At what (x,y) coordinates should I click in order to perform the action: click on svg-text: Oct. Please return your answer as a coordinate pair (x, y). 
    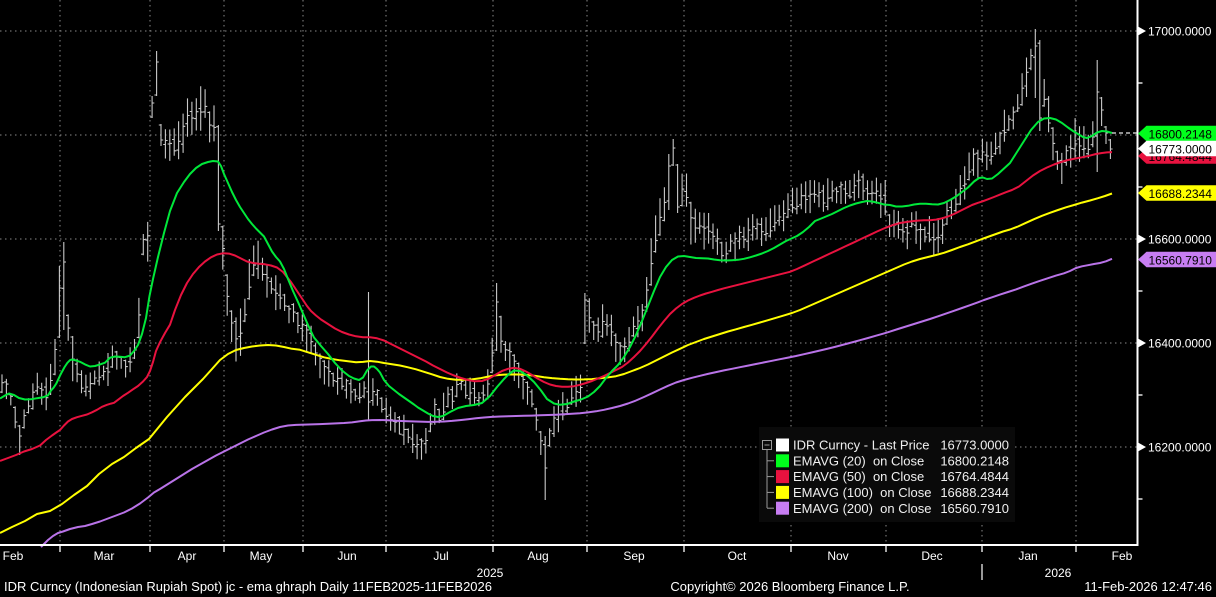
    Looking at the image, I should click on (737, 556).